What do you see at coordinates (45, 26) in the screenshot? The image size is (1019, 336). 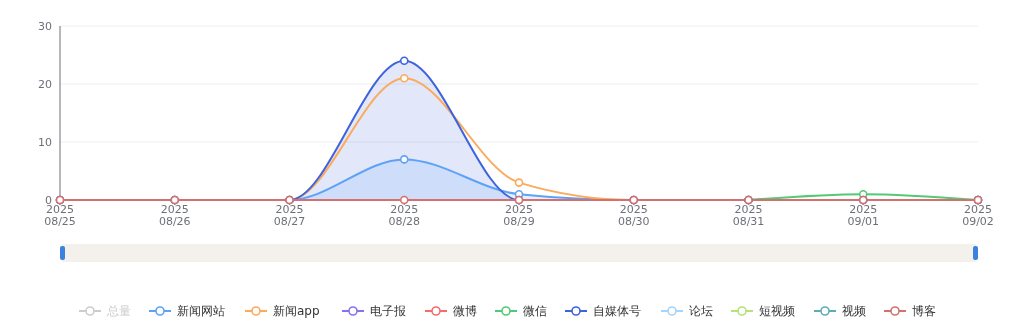 I see `y-tick-label: 30` at bounding box center [45, 26].